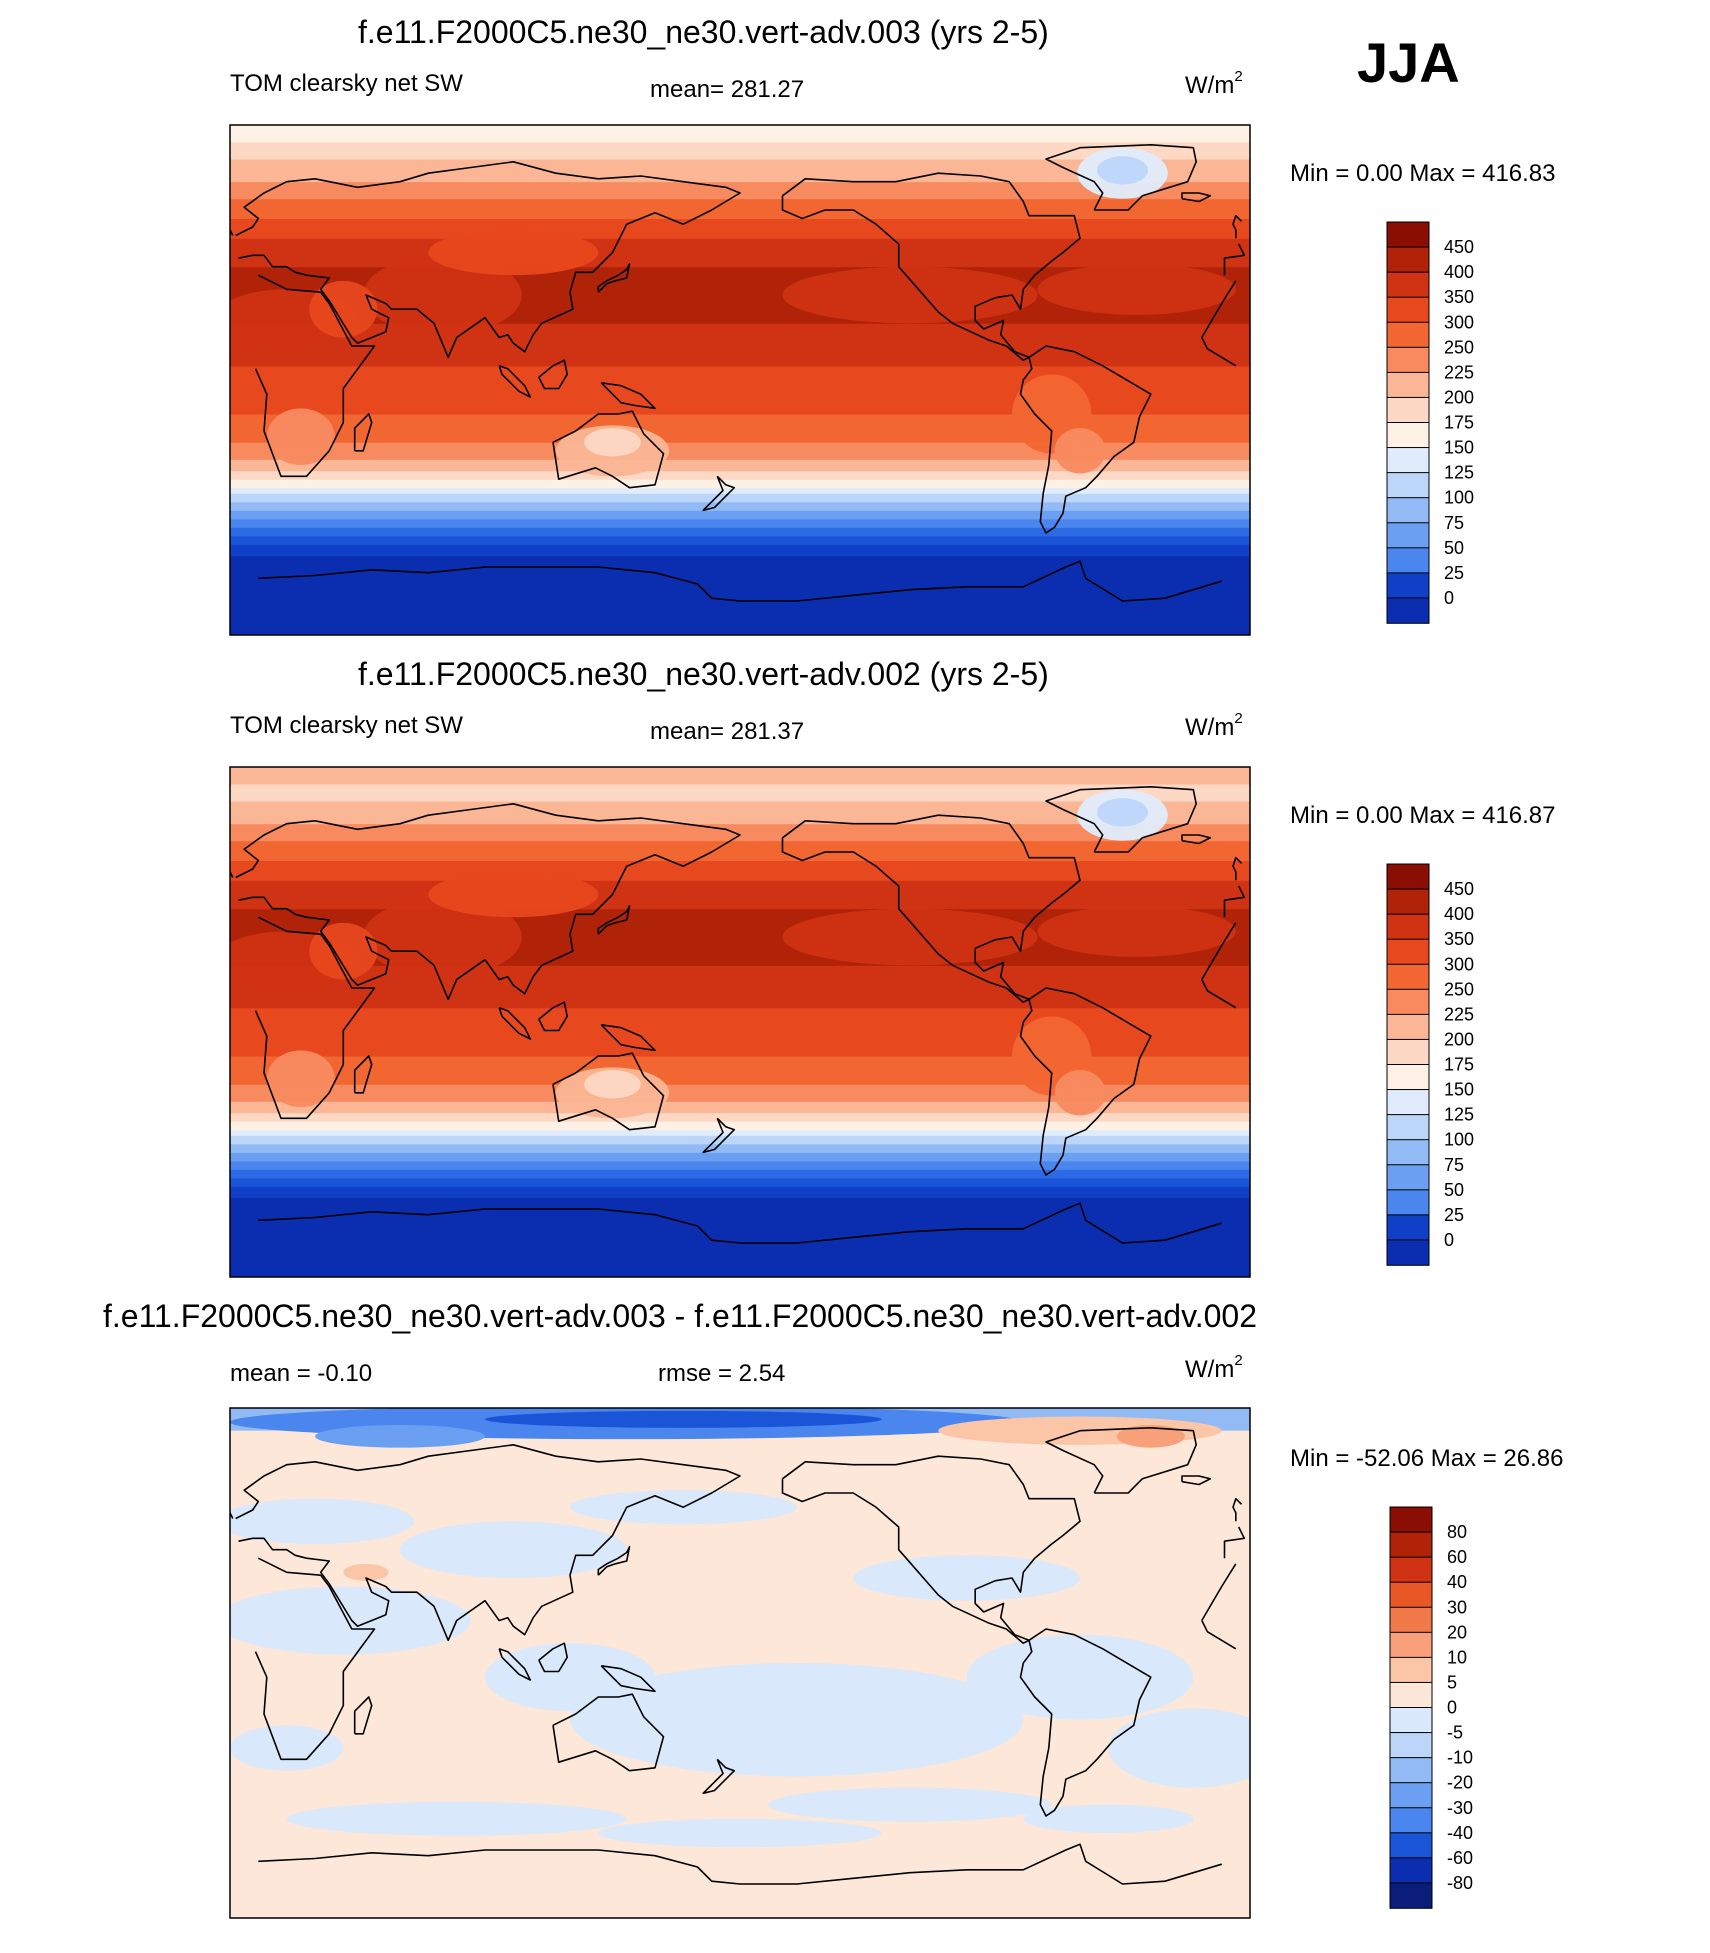 The height and width of the screenshot is (1953, 1710). What do you see at coordinates (1454, 1215) in the screenshot?
I see `colorbar-tick-label: 25` at bounding box center [1454, 1215].